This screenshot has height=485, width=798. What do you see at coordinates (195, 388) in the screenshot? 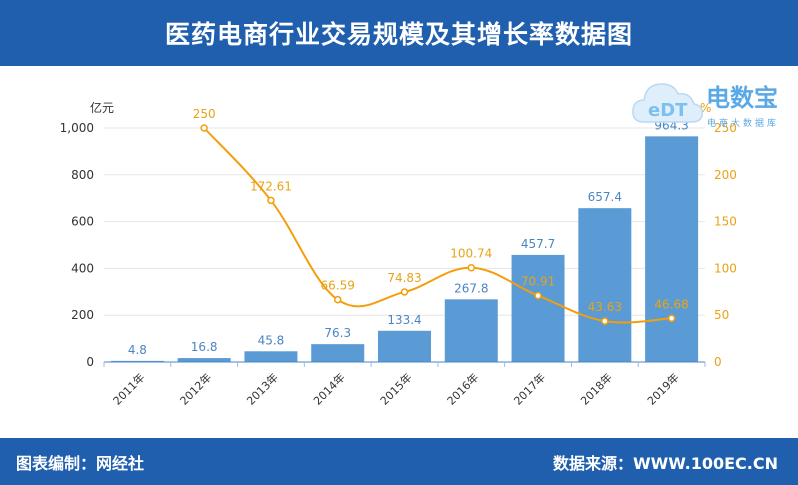
I see `x-tick-label: 2012年` at bounding box center [195, 388].